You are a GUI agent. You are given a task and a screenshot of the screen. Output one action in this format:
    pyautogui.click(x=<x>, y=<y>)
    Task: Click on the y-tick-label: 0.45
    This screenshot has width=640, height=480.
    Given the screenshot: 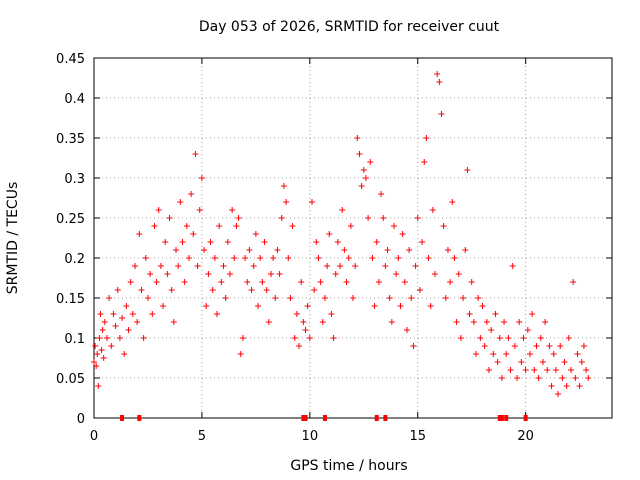 What is the action you would take?
    pyautogui.click(x=70, y=59)
    